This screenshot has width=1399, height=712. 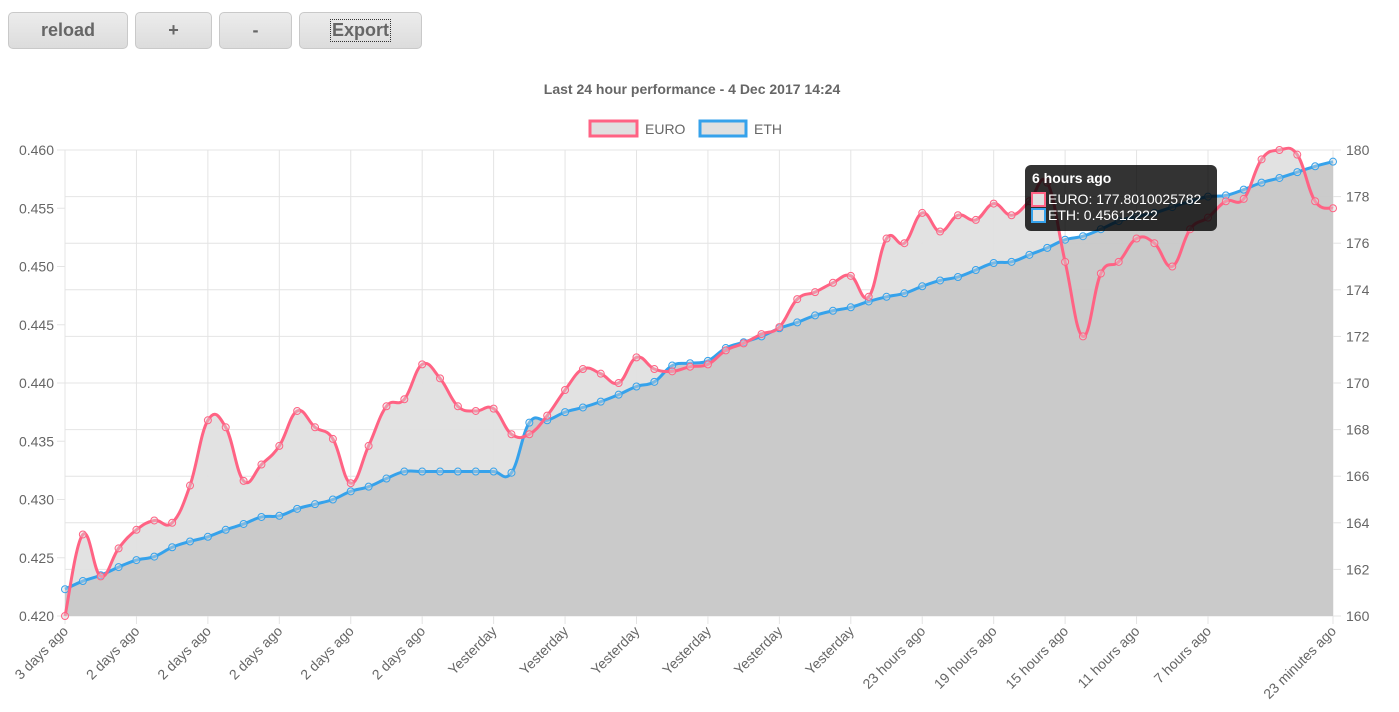 I want to click on export-button: Export, so click(x=360, y=30).